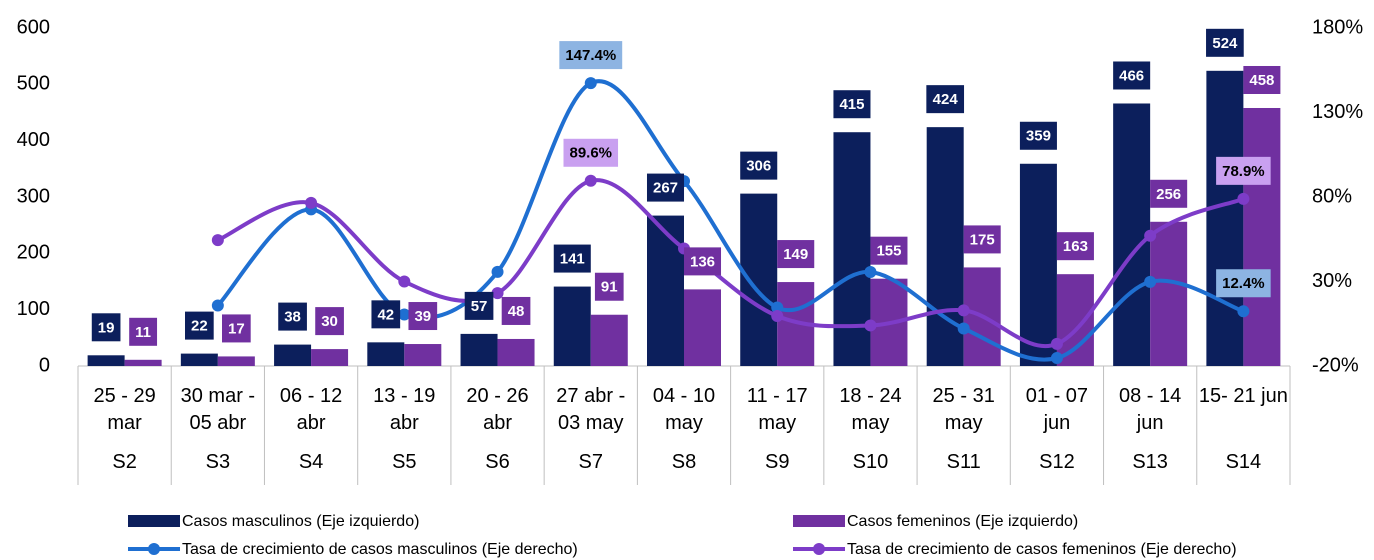  Describe the element at coordinates (1243, 171) in the screenshot. I see `data-label: 78.9%` at that location.